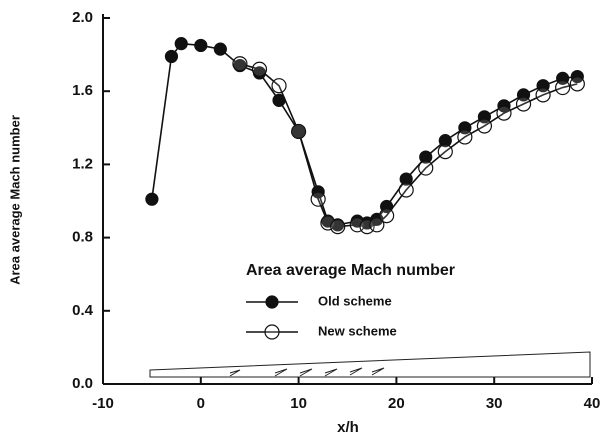 This screenshot has width=606, height=436. Describe the element at coordinates (592, 403) in the screenshot. I see `x-tick-label: 40` at that location.